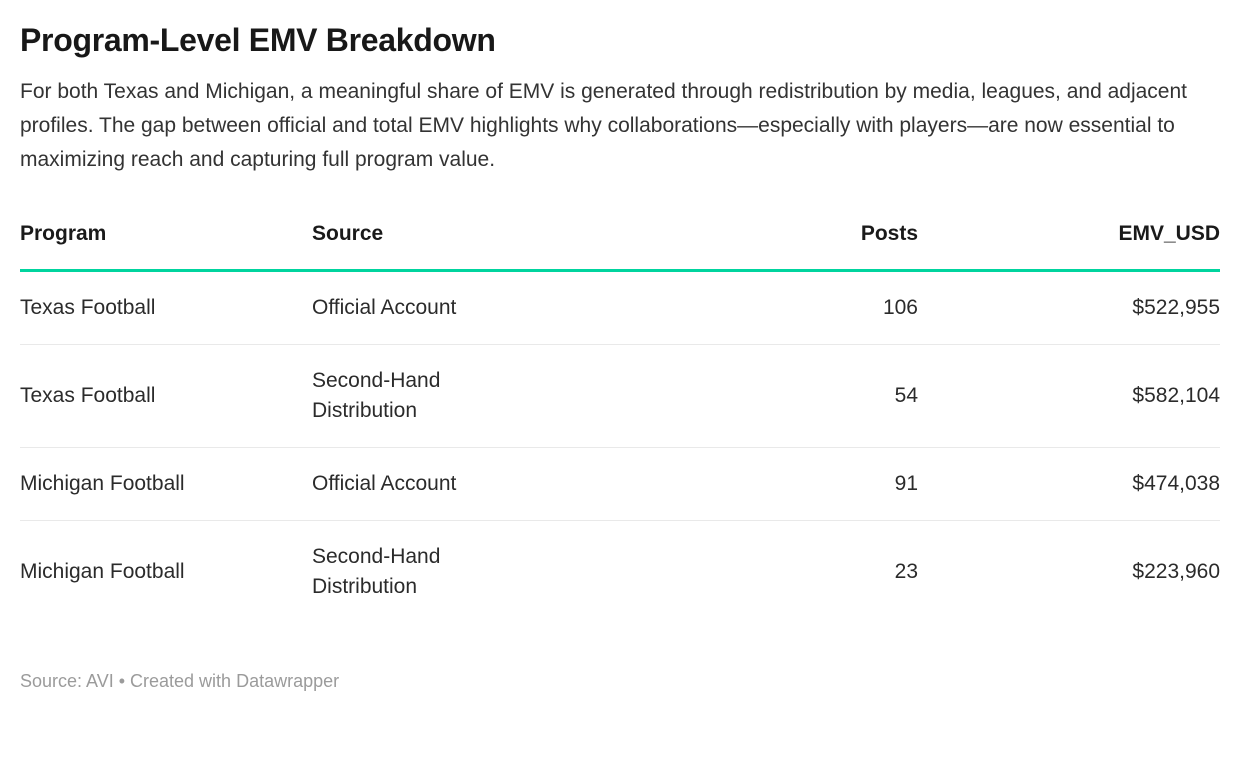 The width and height of the screenshot is (1240, 782). Describe the element at coordinates (258, 40) in the screenshot. I see `chart-title: Program-Level EMV Breakdown` at that location.